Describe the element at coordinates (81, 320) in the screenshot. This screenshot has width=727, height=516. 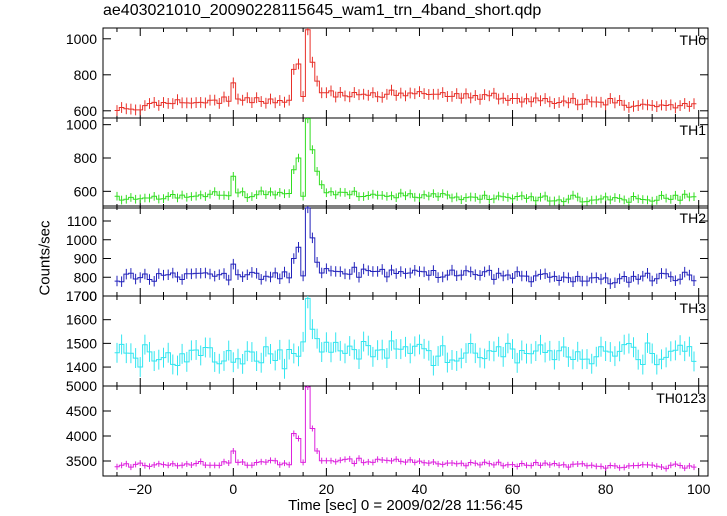
I see `y-tick-label: 1600` at that location.